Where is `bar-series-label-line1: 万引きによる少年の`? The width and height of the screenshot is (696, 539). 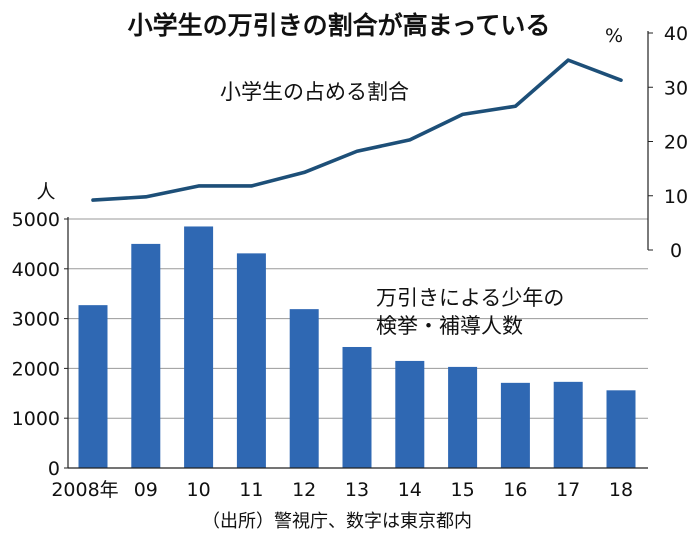
bar-series-label-line1: 万引きによる少年の is located at coordinates (470, 298).